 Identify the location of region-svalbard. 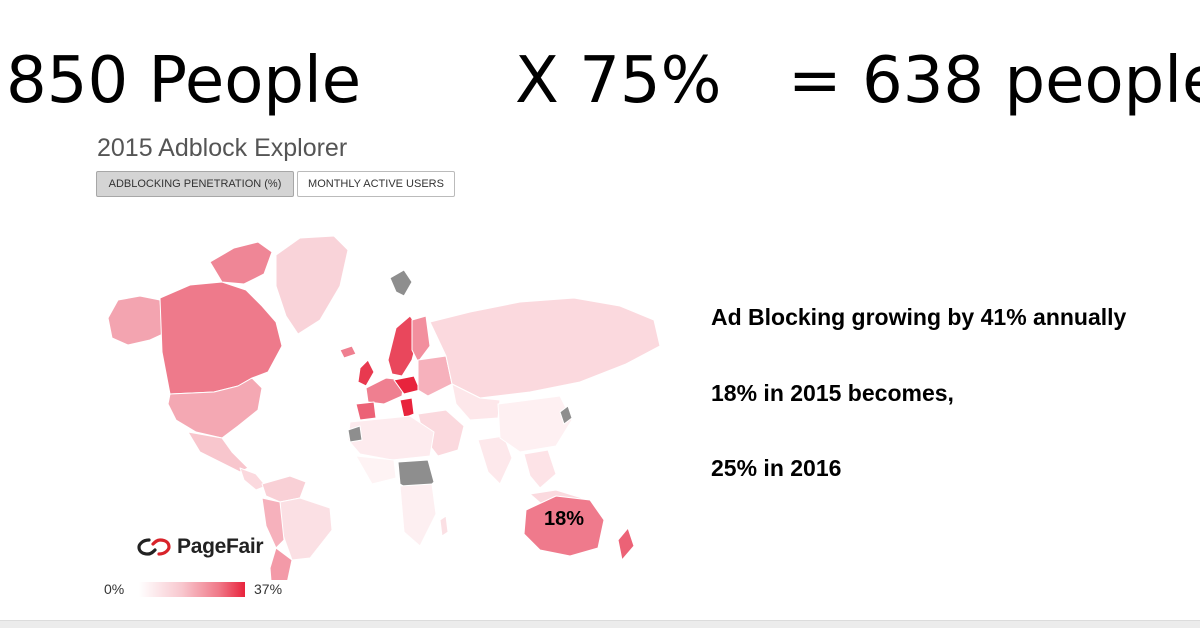
(401, 283).